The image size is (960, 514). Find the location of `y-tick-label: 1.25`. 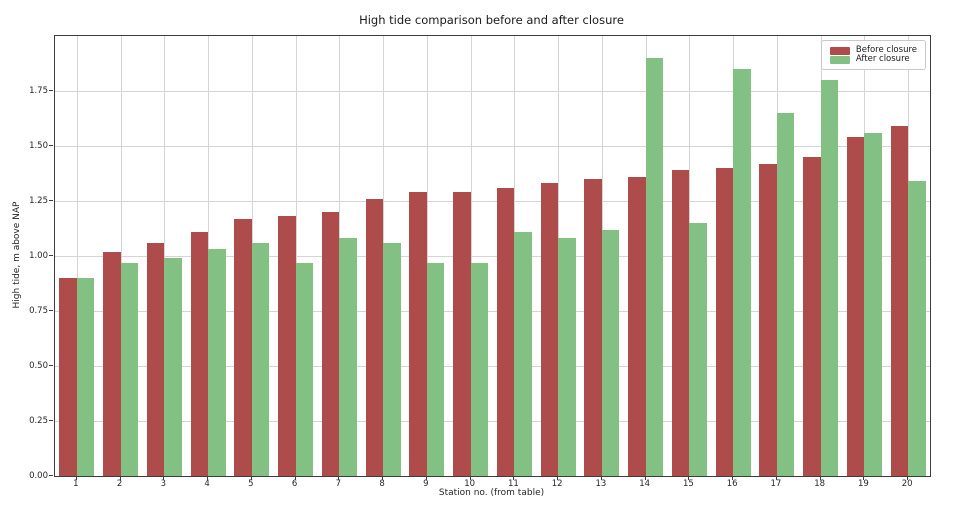

y-tick-label: 1.25 is located at coordinates (38, 200).